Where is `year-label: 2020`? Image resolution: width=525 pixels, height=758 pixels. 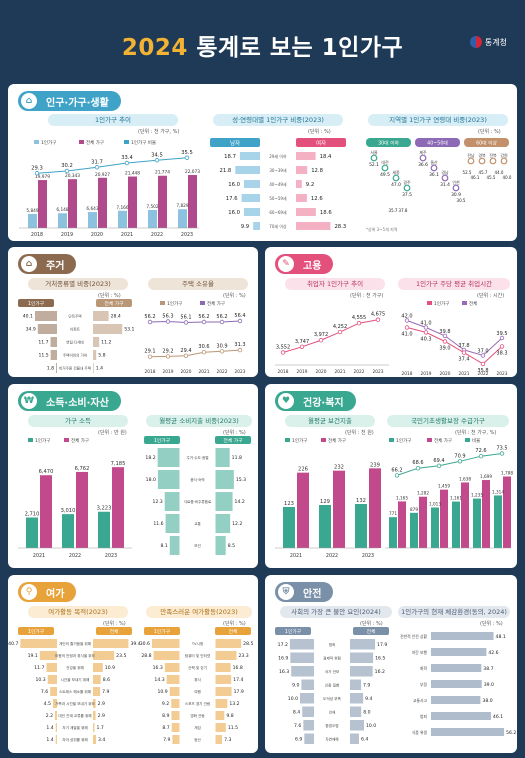
year-label: 2020 is located at coordinates (97, 235).